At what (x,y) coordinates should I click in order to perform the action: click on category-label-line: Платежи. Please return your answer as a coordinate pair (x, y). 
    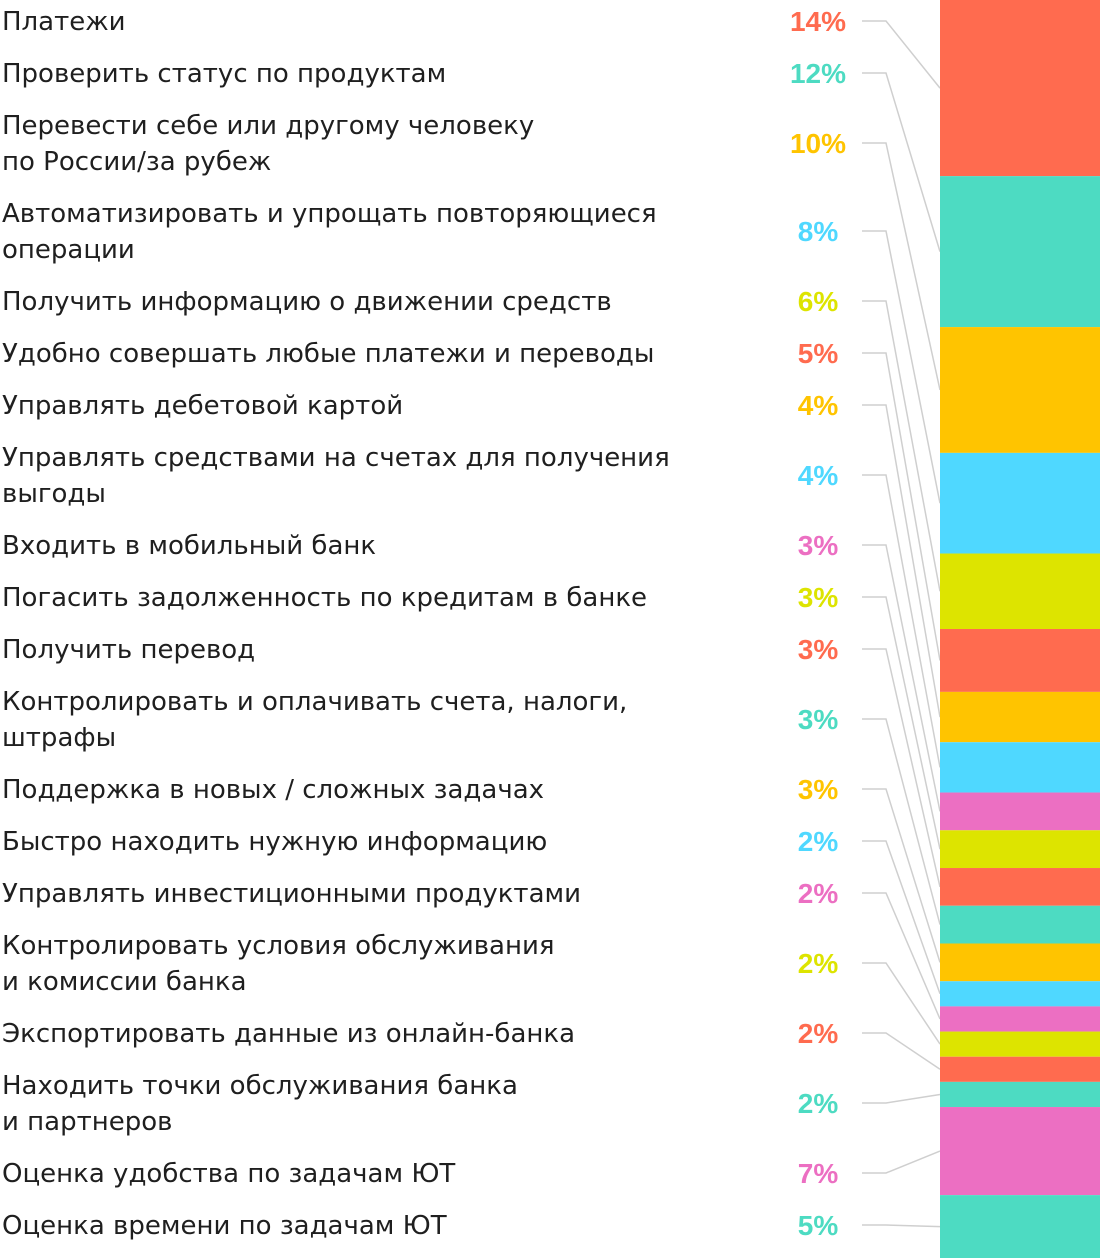
    Looking at the image, I should click on (64, 22).